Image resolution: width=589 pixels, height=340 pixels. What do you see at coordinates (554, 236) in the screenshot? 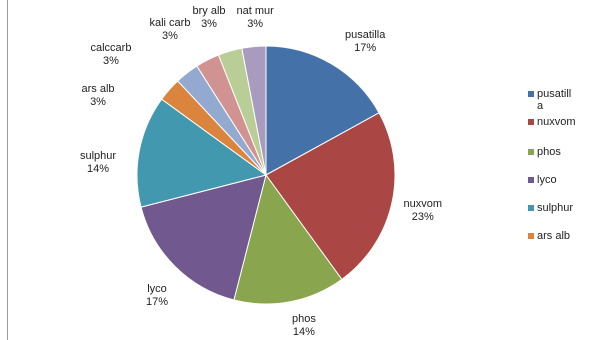
I see `legend-label-ars-alb: ars alb` at bounding box center [554, 236].